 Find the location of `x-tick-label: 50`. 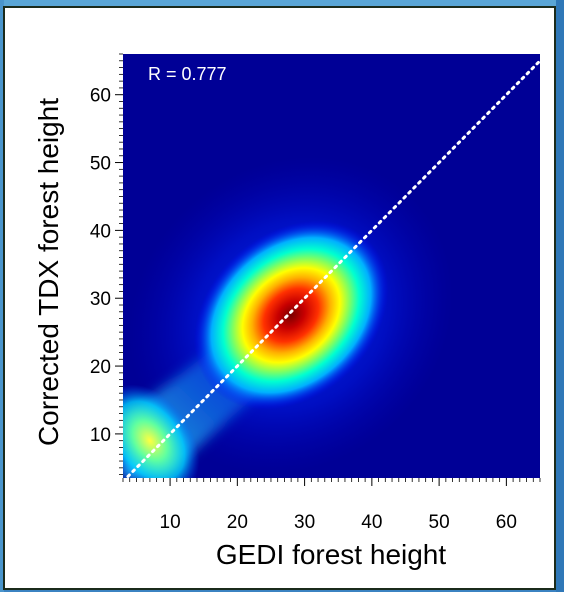

x-tick-label: 50 is located at coordinates (439, 522).